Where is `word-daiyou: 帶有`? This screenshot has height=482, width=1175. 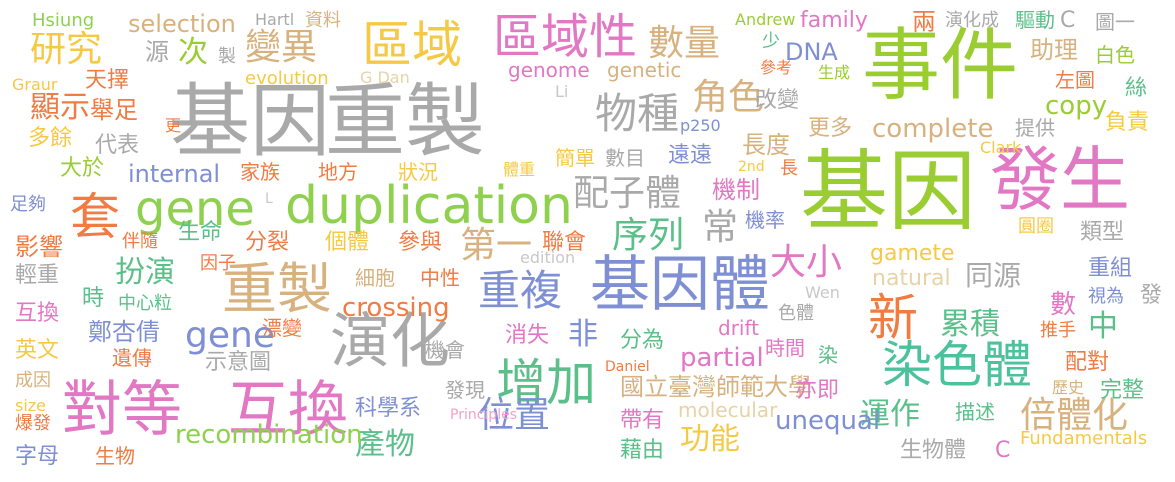
word-daiyou: 帶有 is located at coordinates (642, 420).